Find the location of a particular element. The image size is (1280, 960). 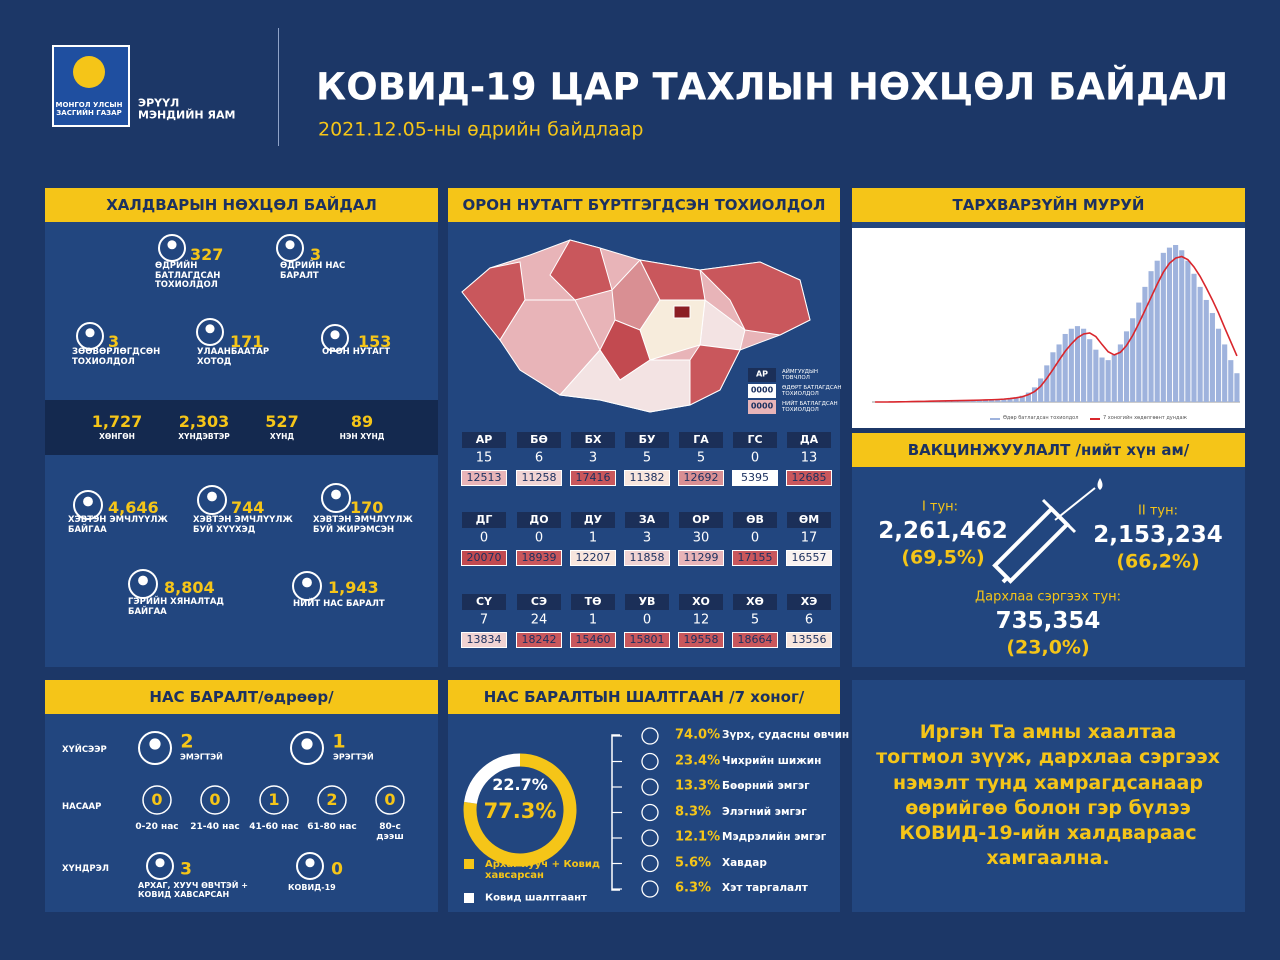

region-total: 11258 is located at coordinates (539, 477).